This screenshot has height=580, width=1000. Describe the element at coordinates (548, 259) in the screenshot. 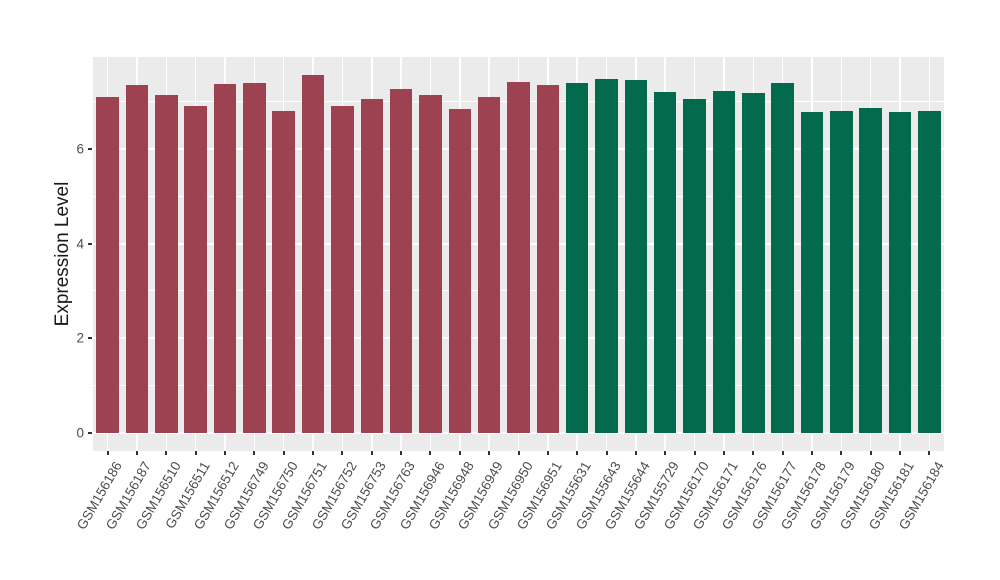

I see `bar-GSM156951` at that location.